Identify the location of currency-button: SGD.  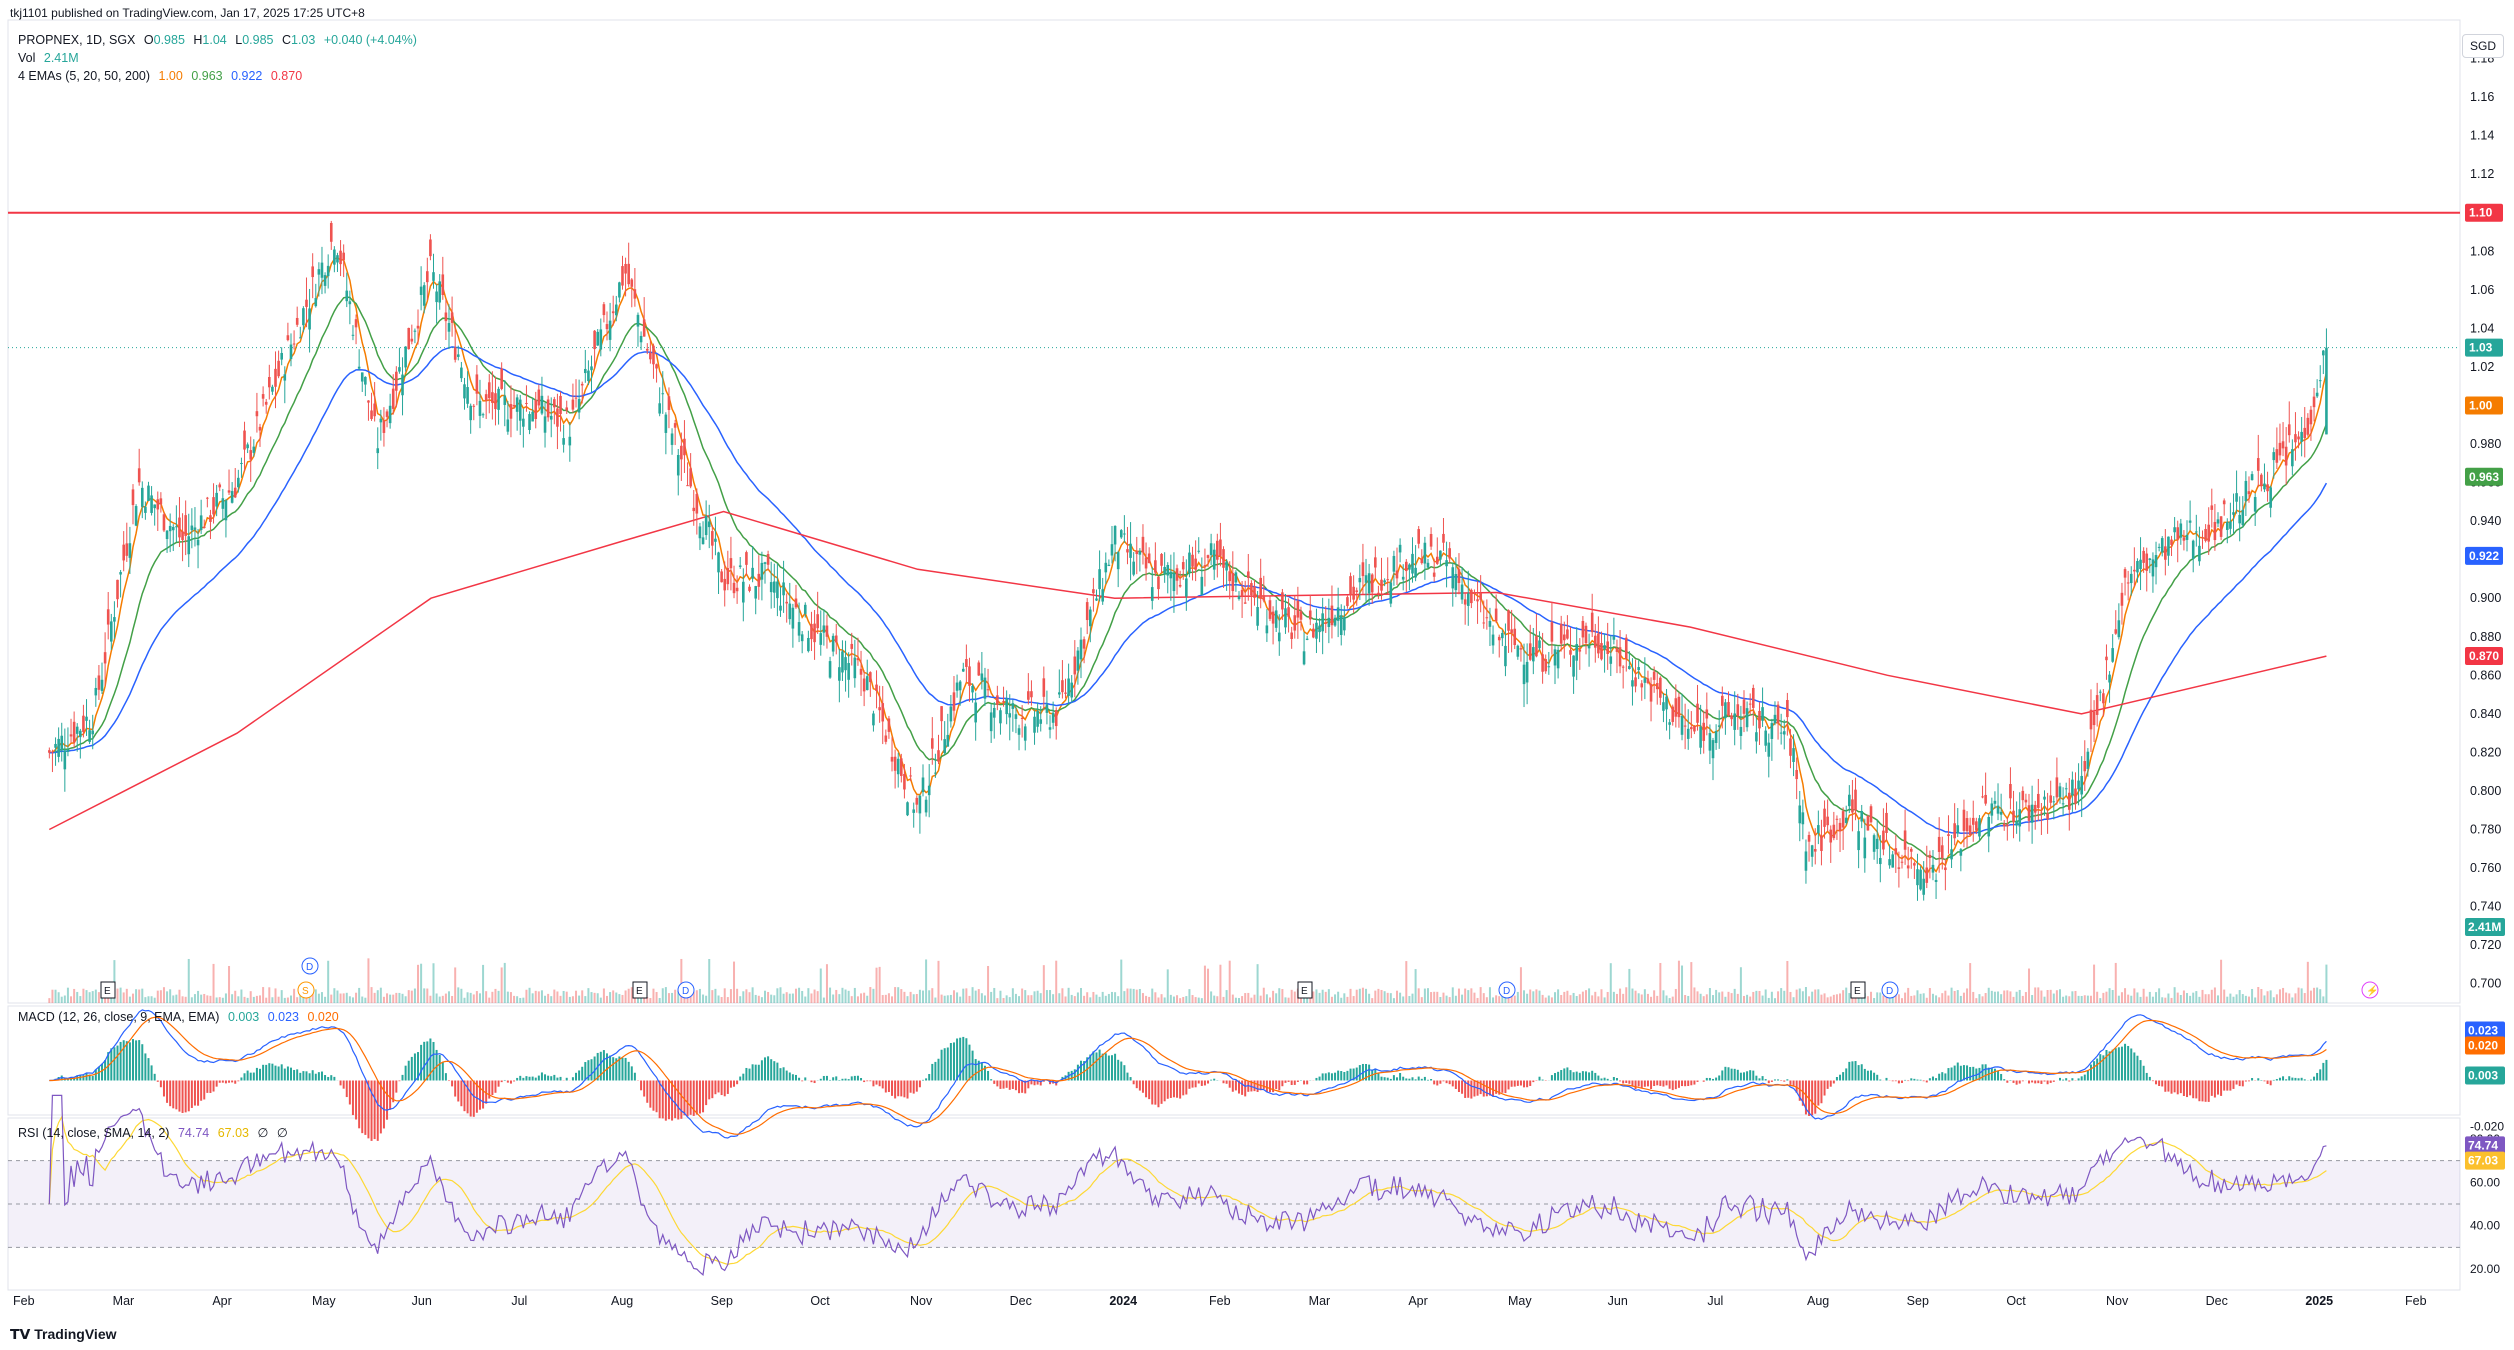
(2483, 46).